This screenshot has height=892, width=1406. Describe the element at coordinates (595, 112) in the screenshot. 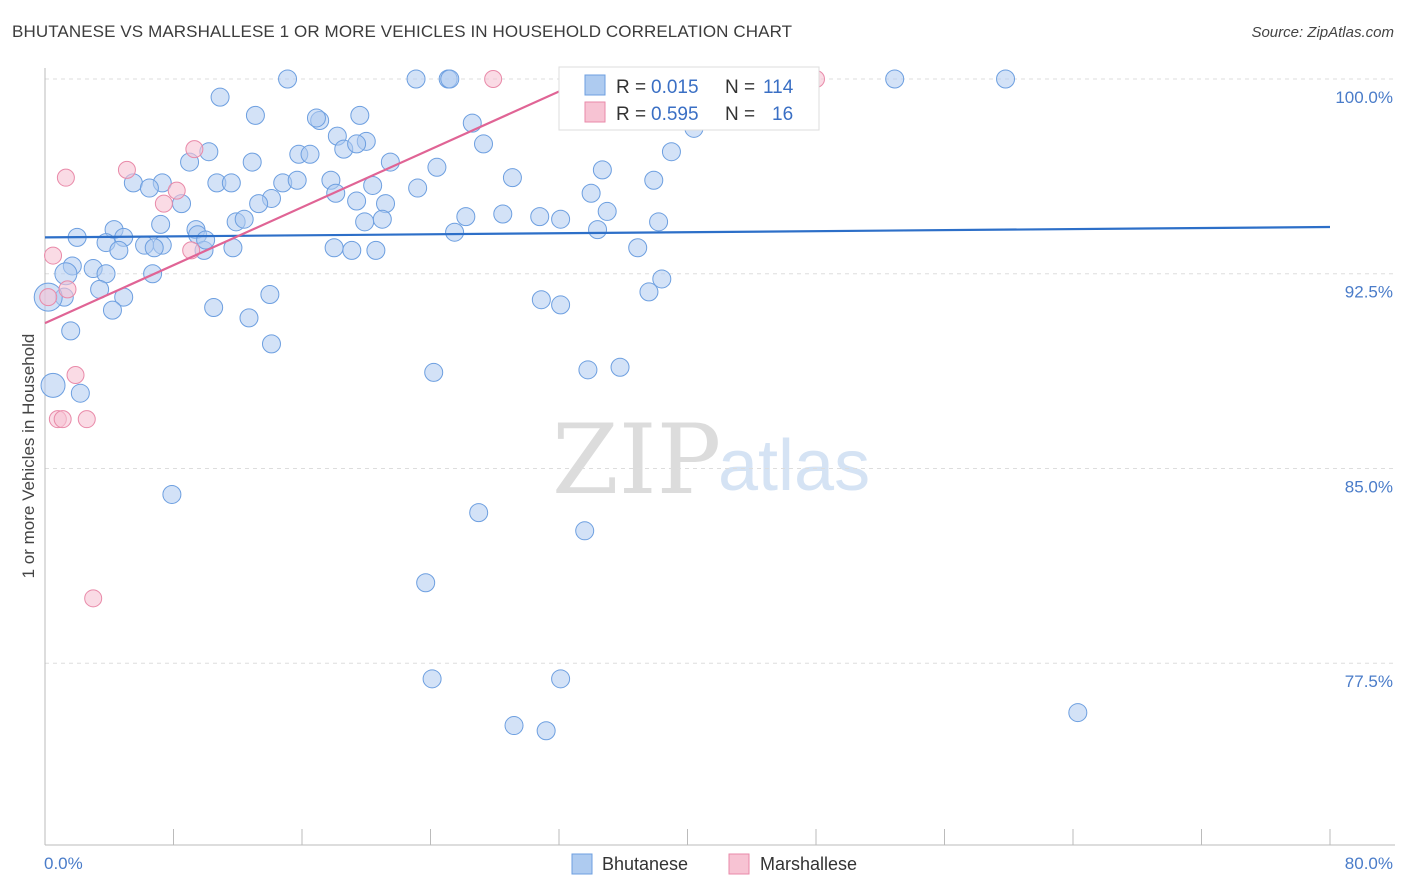

I see `legend-swatch-marshallese` at that location.